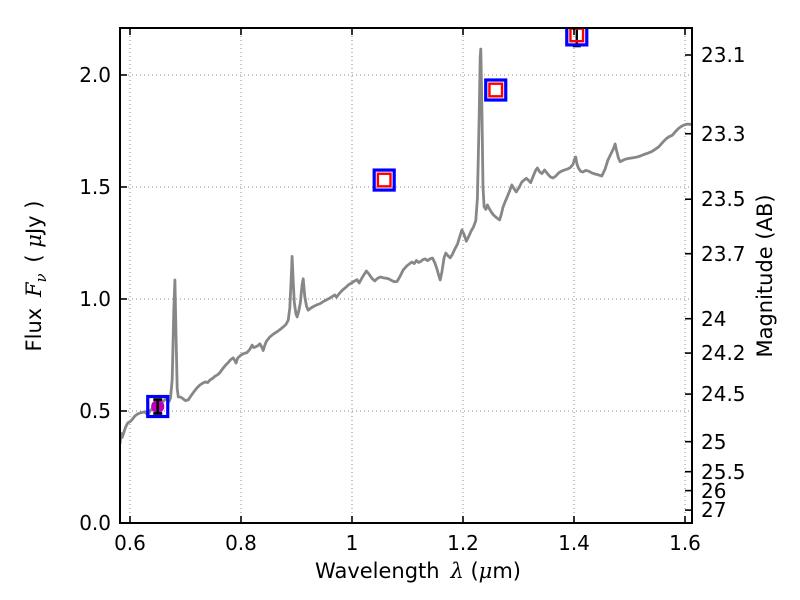  Describe the element at coordinates (714, 510) in the screenshot. I see `y-right-tick-label: 27` at that location.